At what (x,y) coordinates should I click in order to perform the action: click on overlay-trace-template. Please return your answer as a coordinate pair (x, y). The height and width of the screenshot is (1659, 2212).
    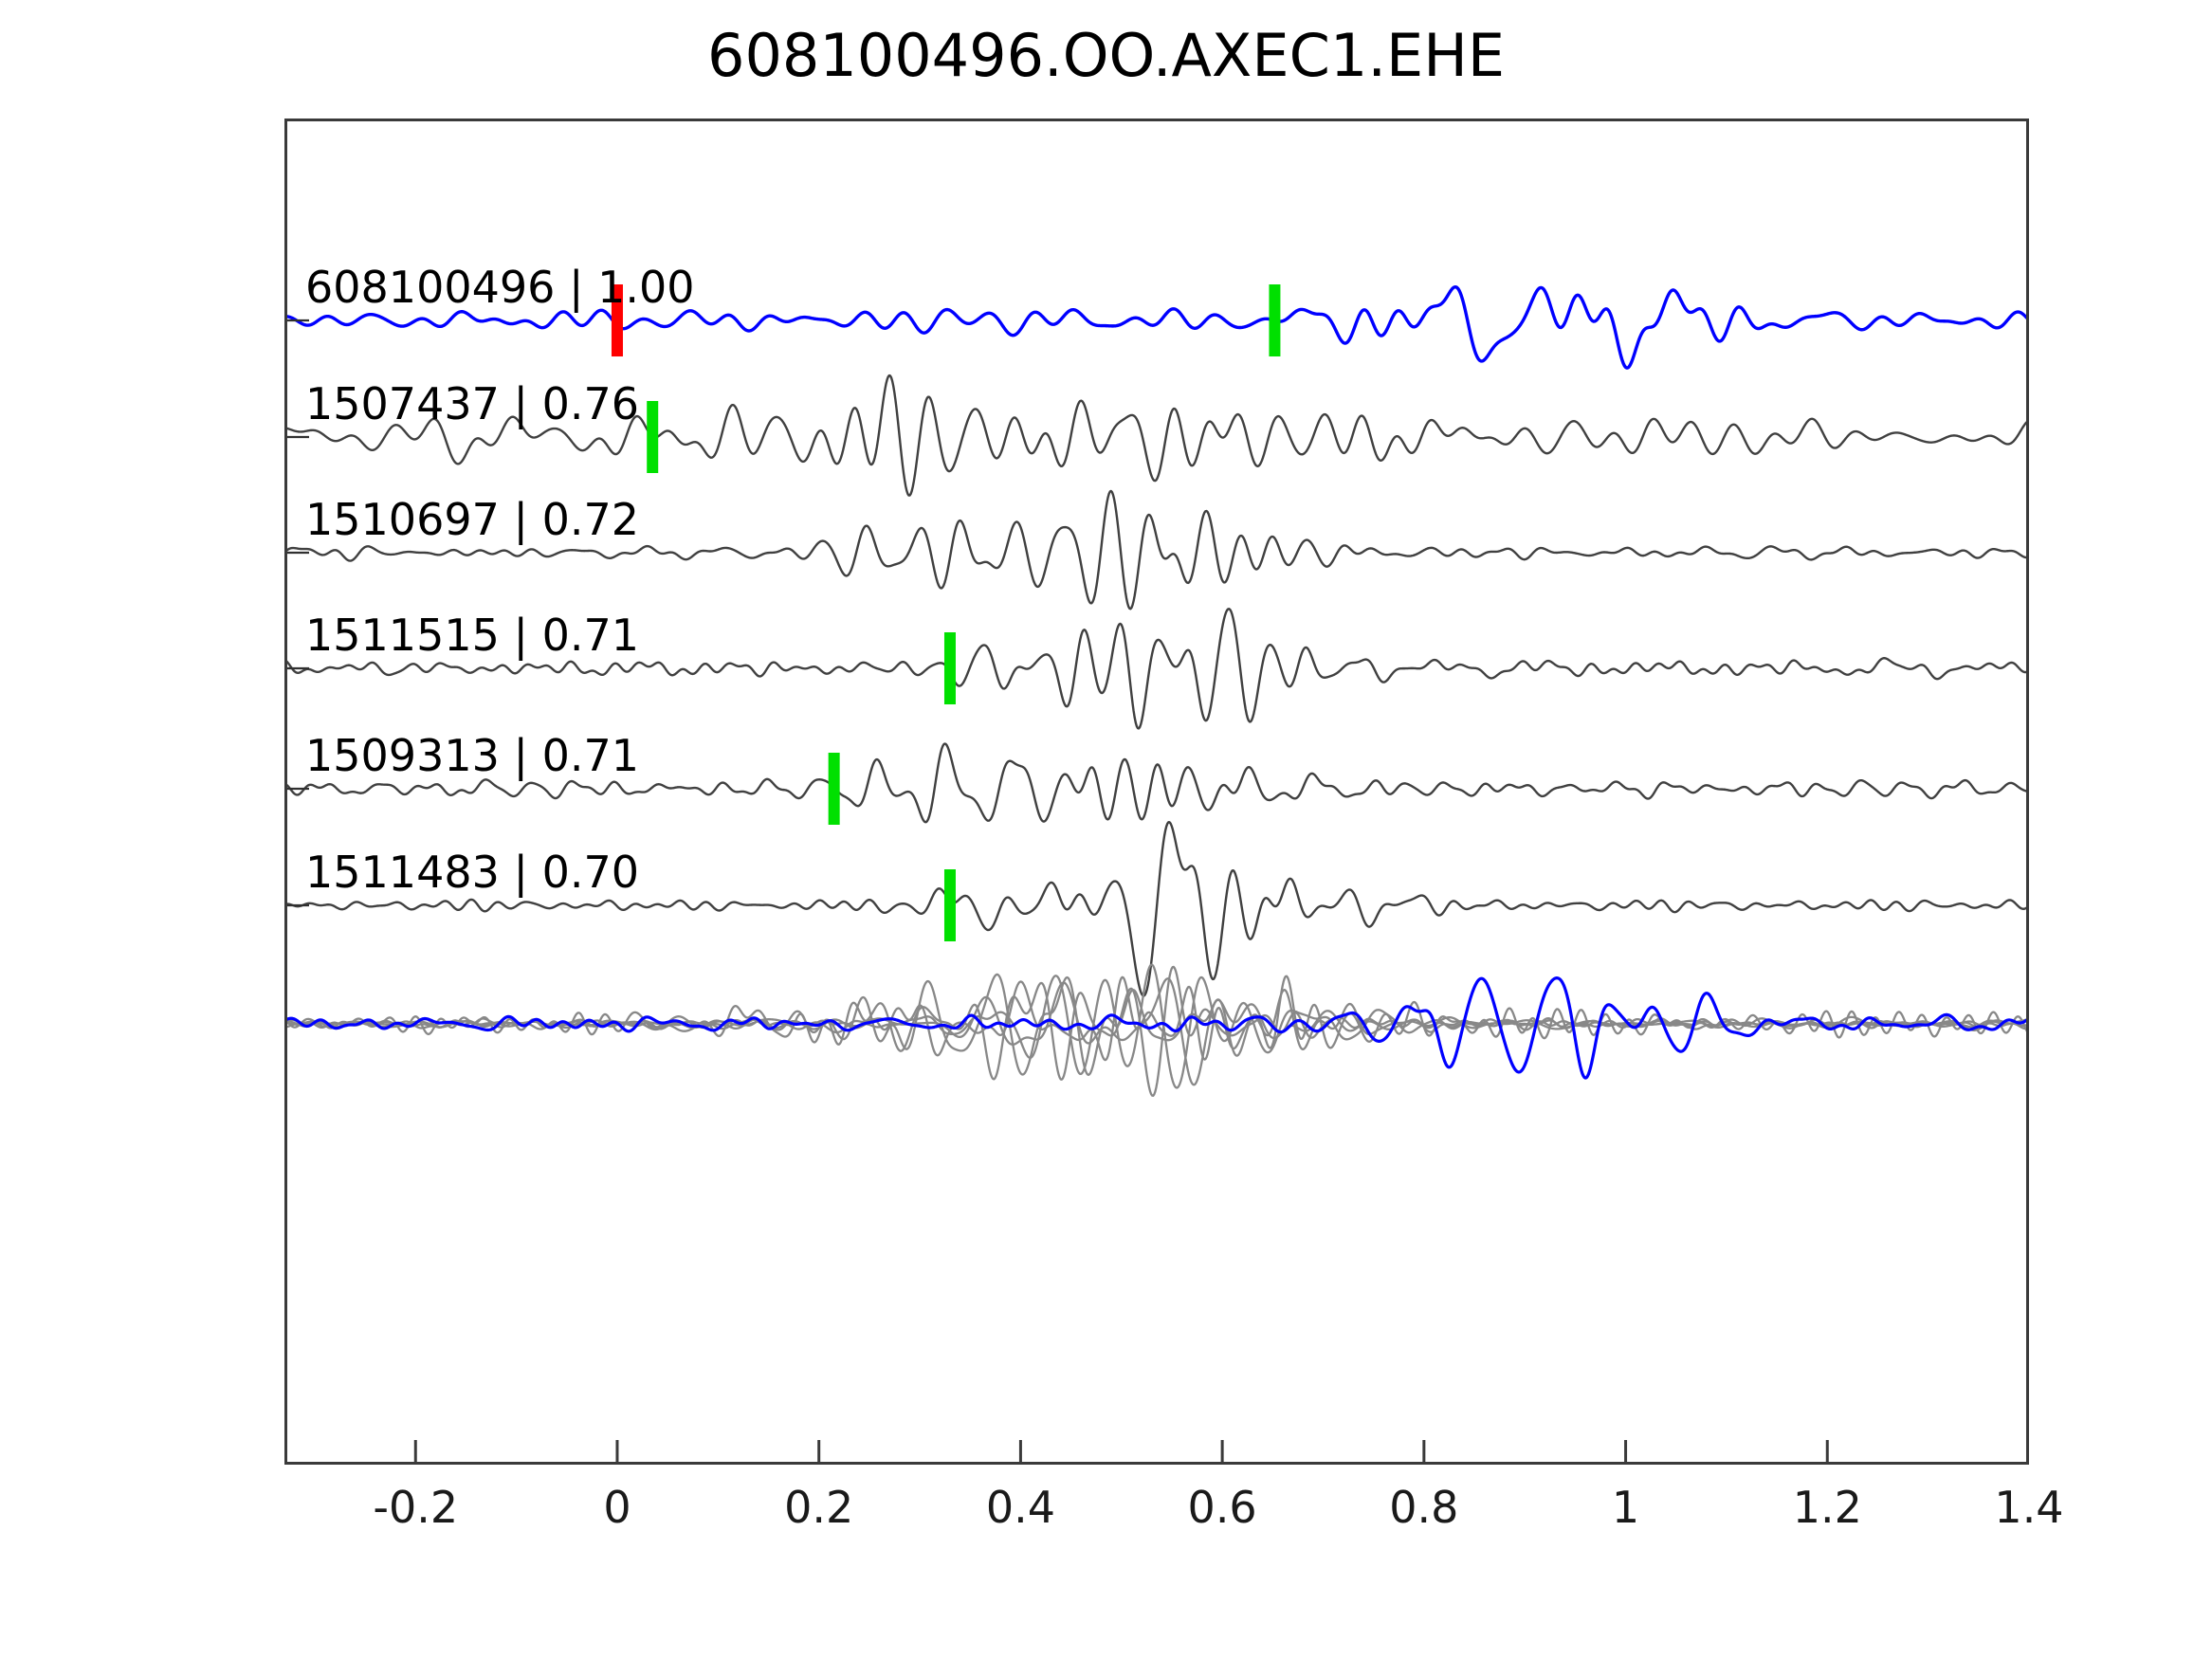
    Looking at the image, I should click on (1156, 1028).